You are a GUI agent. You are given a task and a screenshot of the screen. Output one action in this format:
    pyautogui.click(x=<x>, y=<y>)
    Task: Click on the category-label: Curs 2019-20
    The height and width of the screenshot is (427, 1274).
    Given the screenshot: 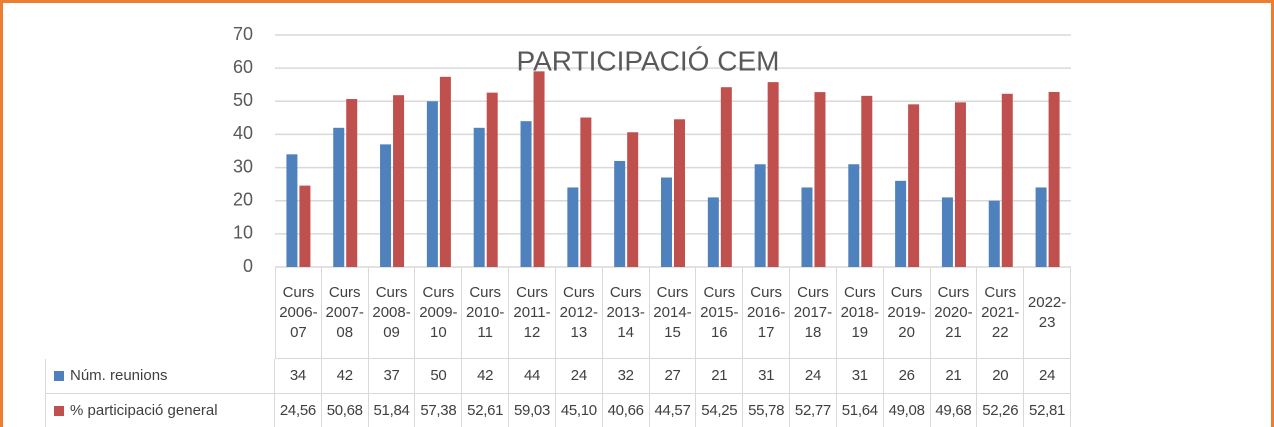 What is the action you would take?
    pyautogui.click(x=907, y=313)
    